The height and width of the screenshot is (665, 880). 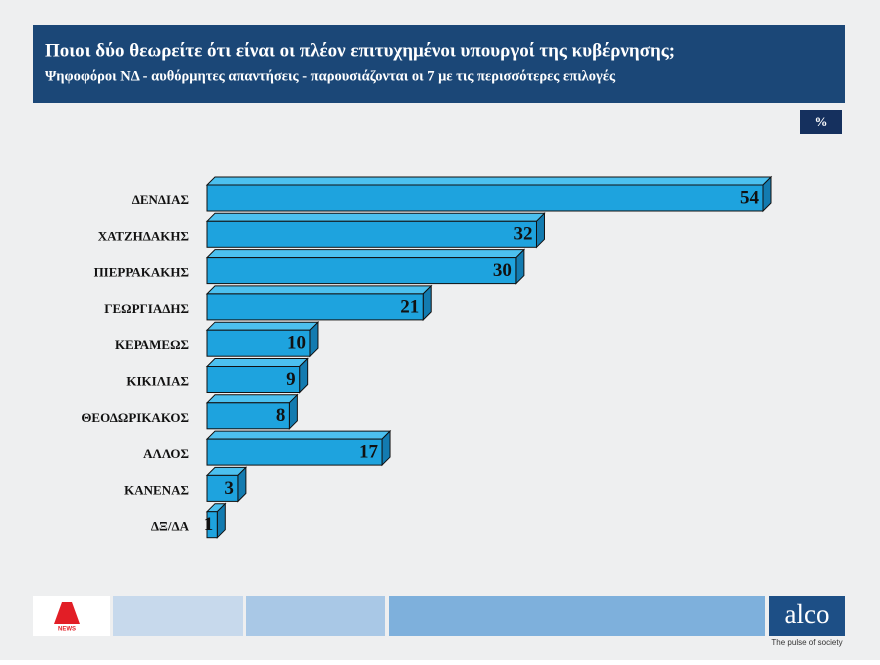 I want to click on logo-box, so click(x=807, y=616).